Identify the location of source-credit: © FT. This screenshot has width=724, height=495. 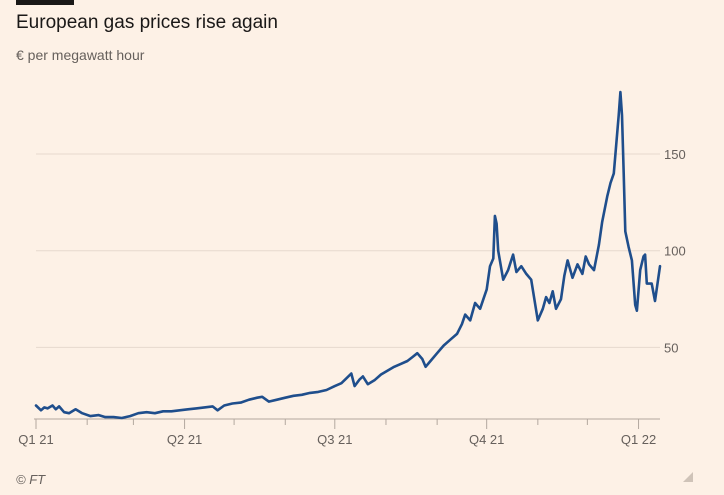
(31, 479).